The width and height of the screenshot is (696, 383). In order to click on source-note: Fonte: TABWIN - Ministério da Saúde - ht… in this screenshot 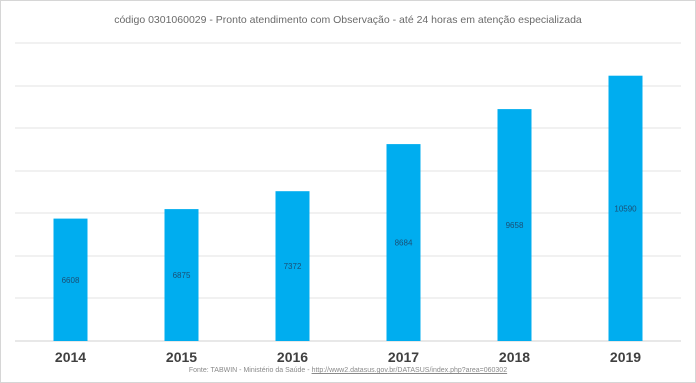, I will do `click(348, 370)`.